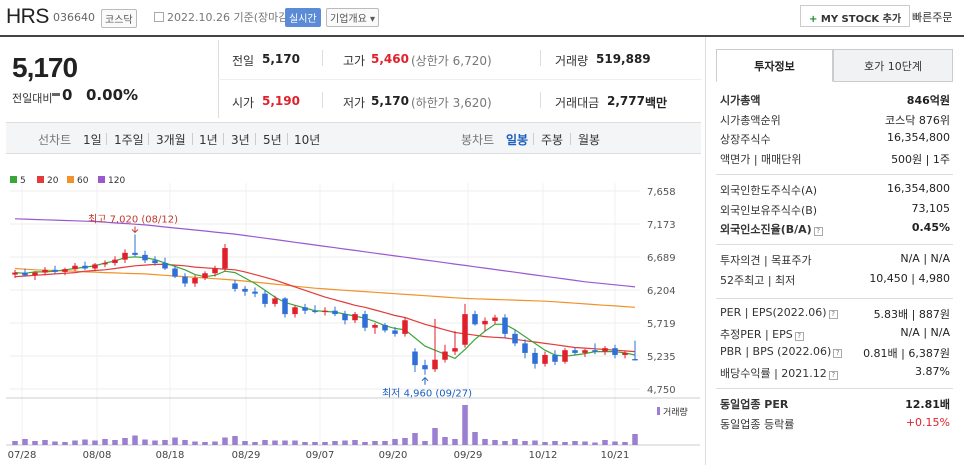  Describe the element at coordinates (281, 101) in the screenshot. I see `open-value: 5,190` at that location.